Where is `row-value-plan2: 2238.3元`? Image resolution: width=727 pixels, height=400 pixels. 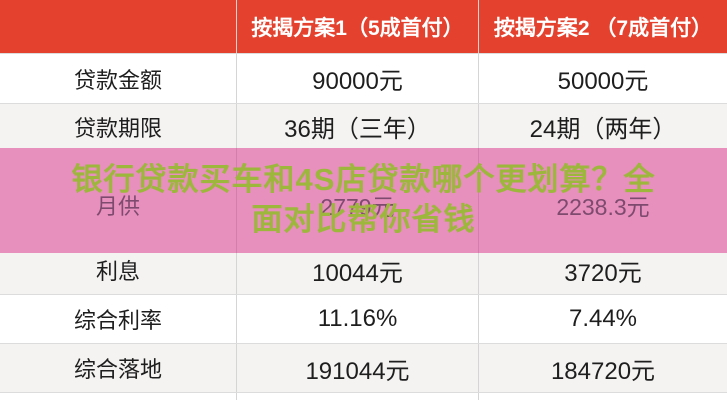
row-value-plan2: 2238.3元 is located at coordinates (603, 206).